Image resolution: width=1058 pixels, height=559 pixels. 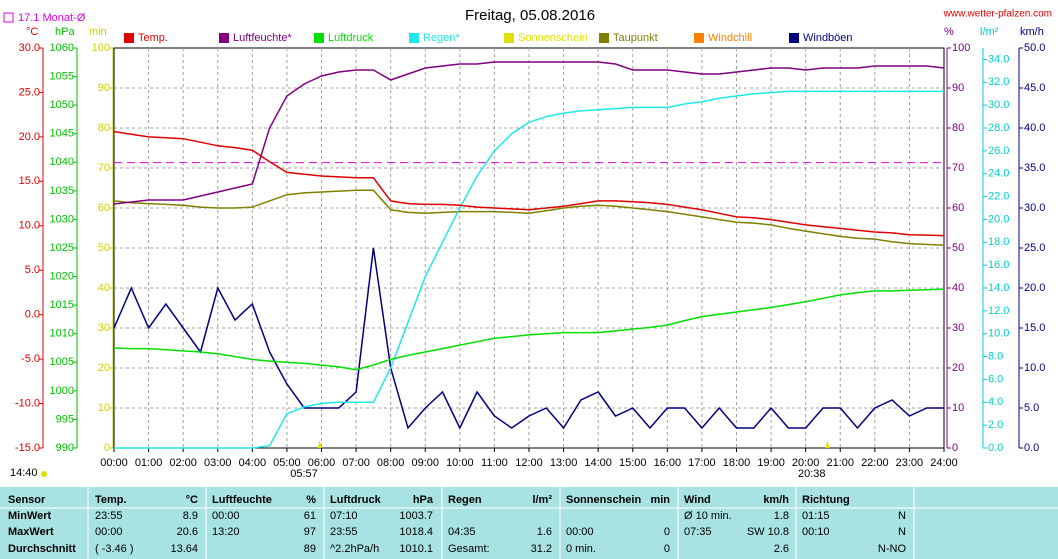 I want to click on axis-unit: min, so click(x=98, y=32).